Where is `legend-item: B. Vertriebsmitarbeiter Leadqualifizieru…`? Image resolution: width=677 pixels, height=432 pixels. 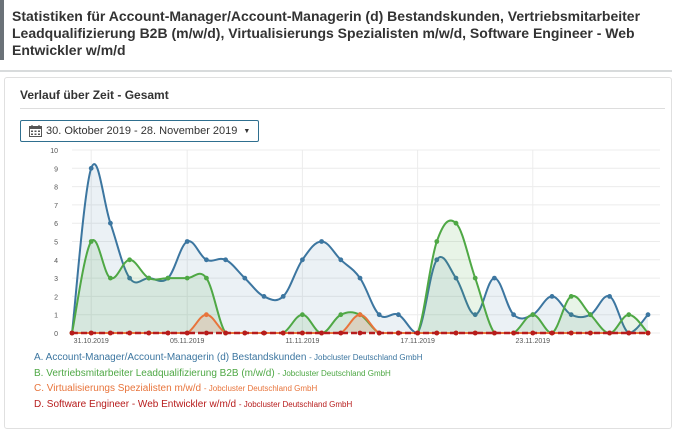 legend-item: B. Vertriebsmitarbeiter Leadqualifizieru… is located at coordinates (228, 374).